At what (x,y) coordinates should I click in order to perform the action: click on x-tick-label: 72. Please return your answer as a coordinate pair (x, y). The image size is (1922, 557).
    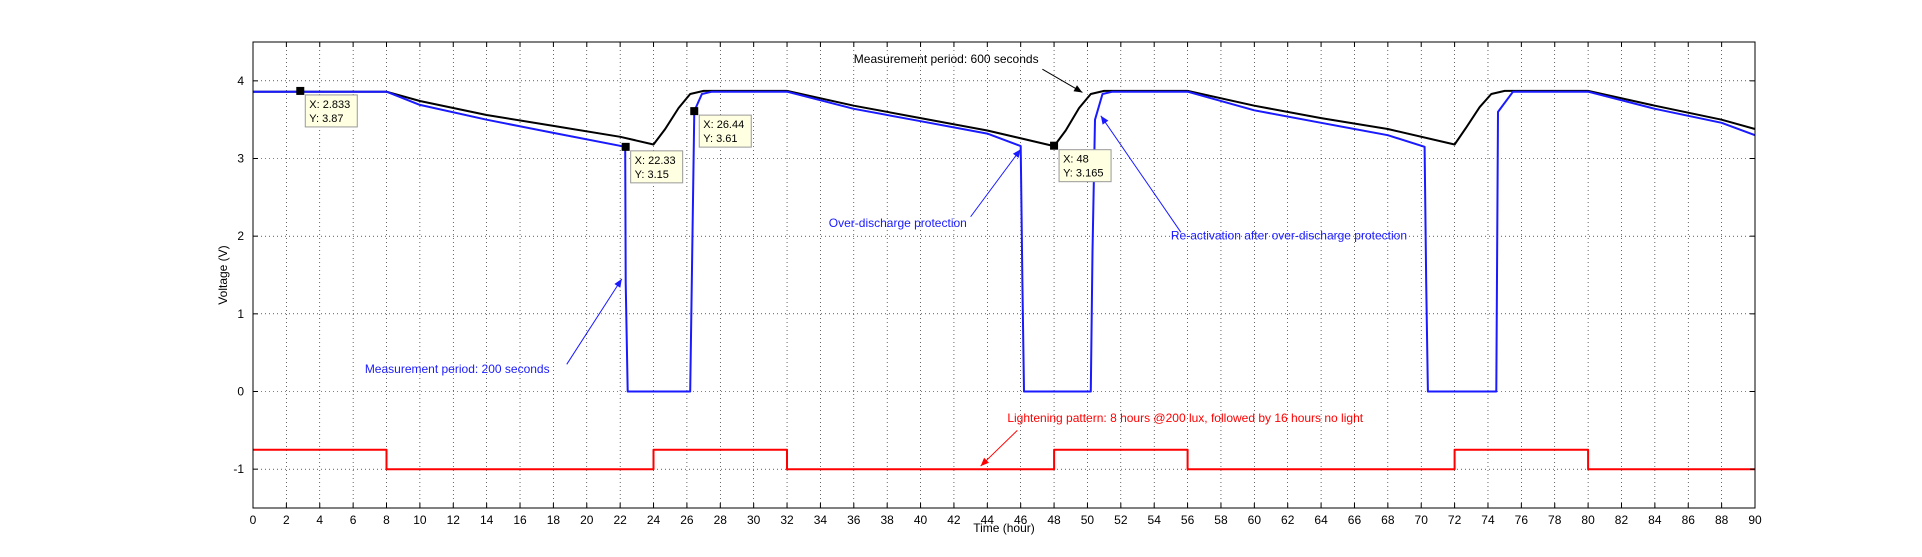
    Looking at the image, I should click on (1455, 520).